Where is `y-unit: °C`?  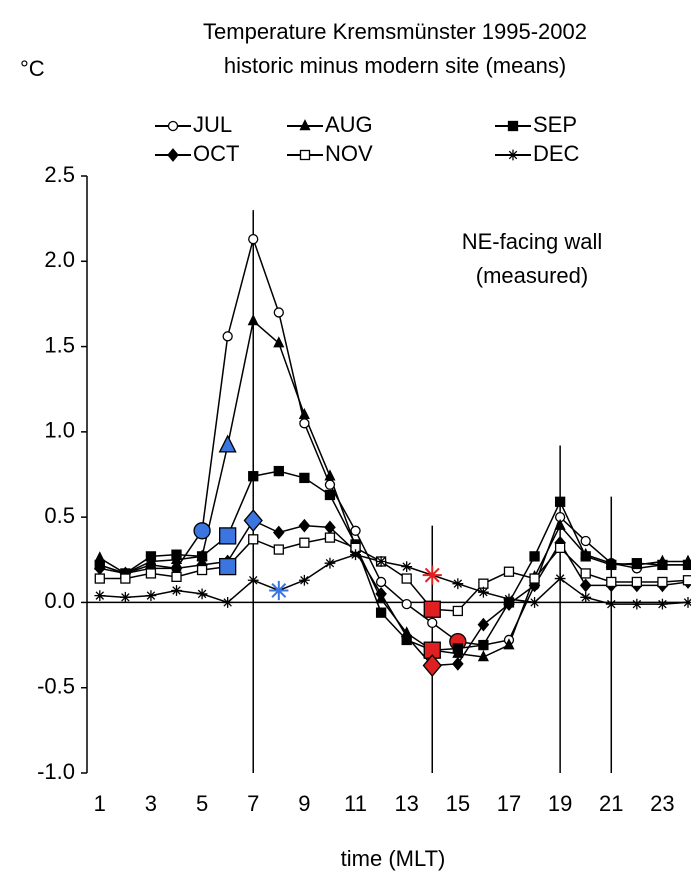
y-unit: °C is located at coordinates (32, 68).